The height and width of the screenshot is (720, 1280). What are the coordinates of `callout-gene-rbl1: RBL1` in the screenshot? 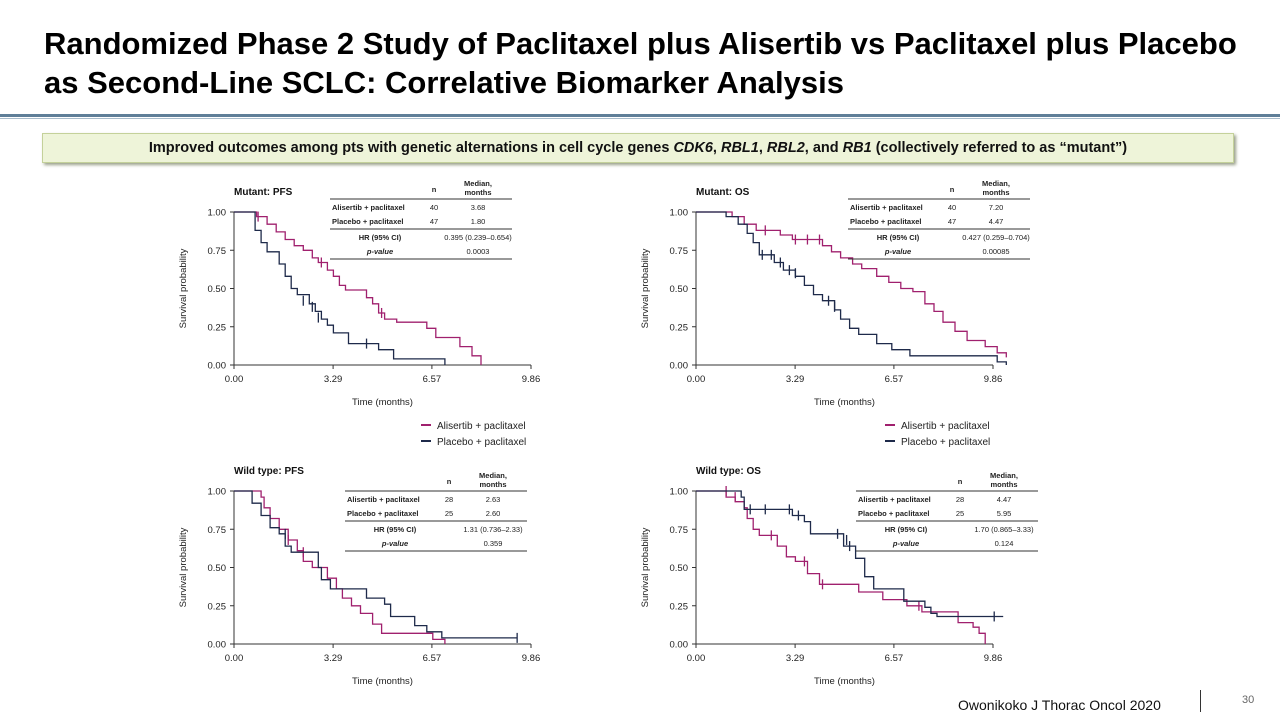 It's located at (739, 148).